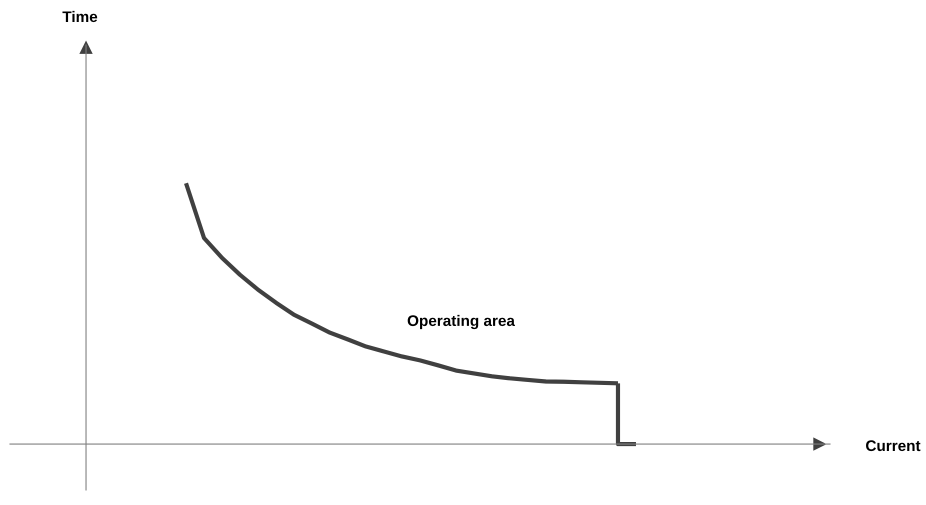 The width and height of the screenshot is (926, 505). I want to click on annotation: Operating area, so click(462, 322).